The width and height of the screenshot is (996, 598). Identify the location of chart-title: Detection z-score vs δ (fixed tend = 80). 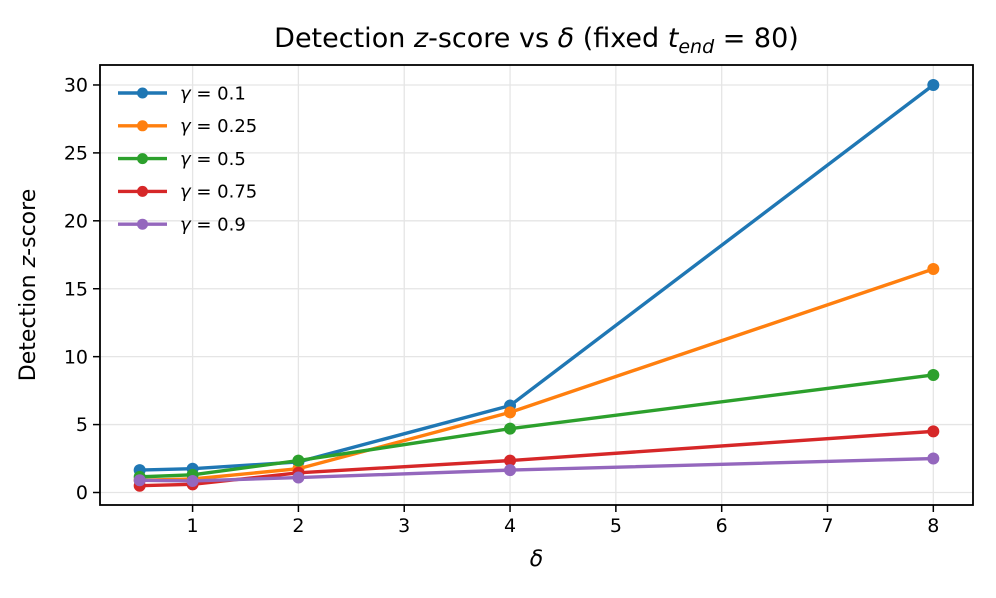
(536, 40).